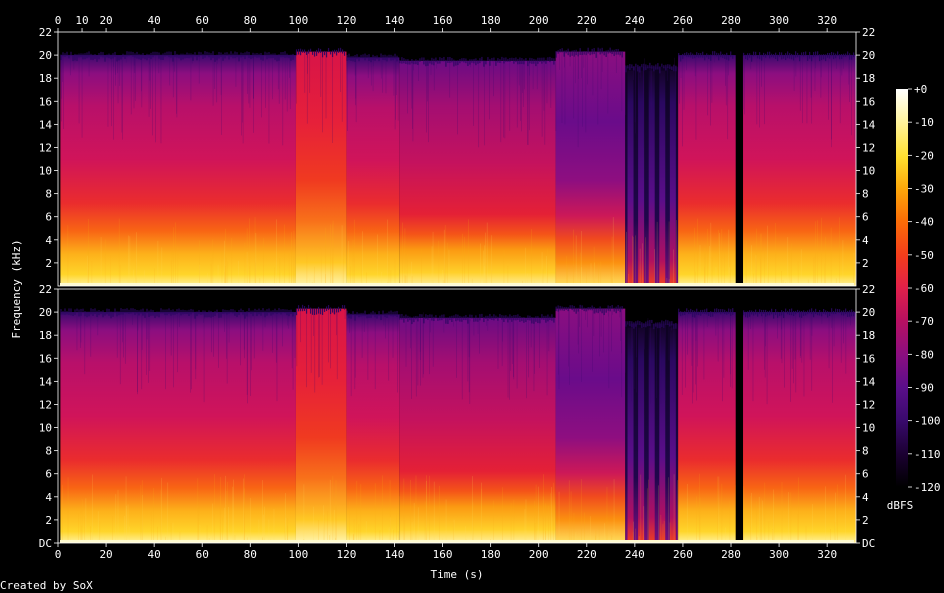 The height and width of the screenshot is (593, 944). I want to click on dc-band, so click(457, 541).